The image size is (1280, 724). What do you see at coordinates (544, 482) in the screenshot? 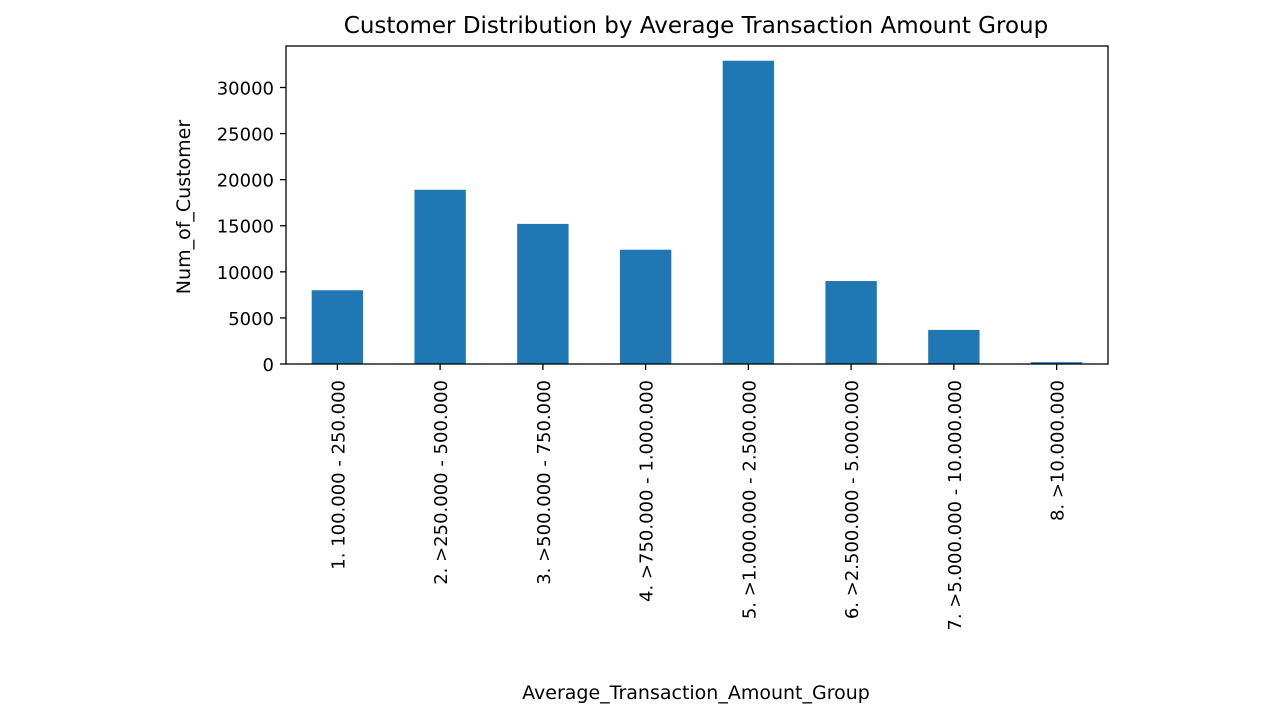
I see `x-tick-label: 3. >500.000 - 750.000` at bounding box center [544, 482].